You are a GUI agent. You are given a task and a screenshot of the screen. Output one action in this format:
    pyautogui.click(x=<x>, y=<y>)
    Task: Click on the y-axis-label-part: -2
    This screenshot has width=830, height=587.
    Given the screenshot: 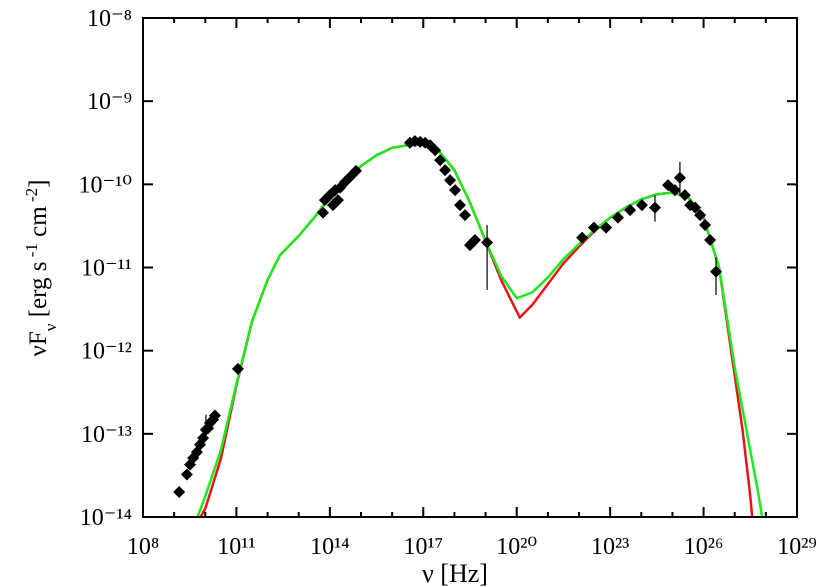 What is the action you would take?
    pyautogui.click(x=31, y=197)
    